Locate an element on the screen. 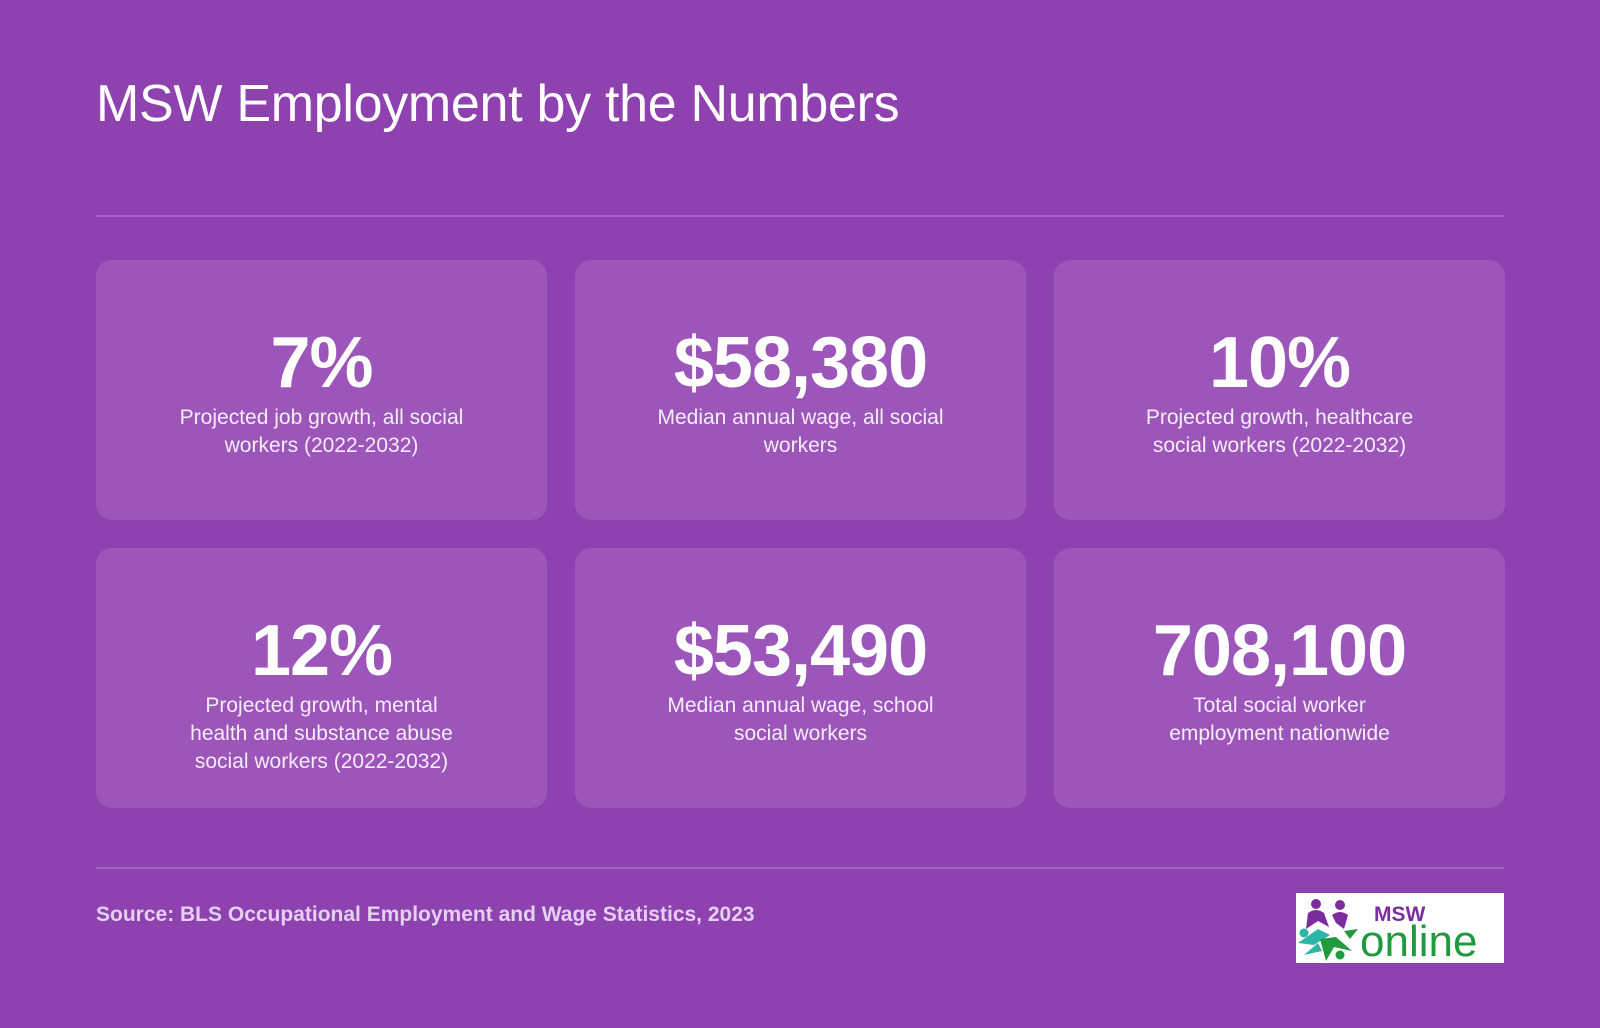  top-divider is located at coordinates (800, 216).